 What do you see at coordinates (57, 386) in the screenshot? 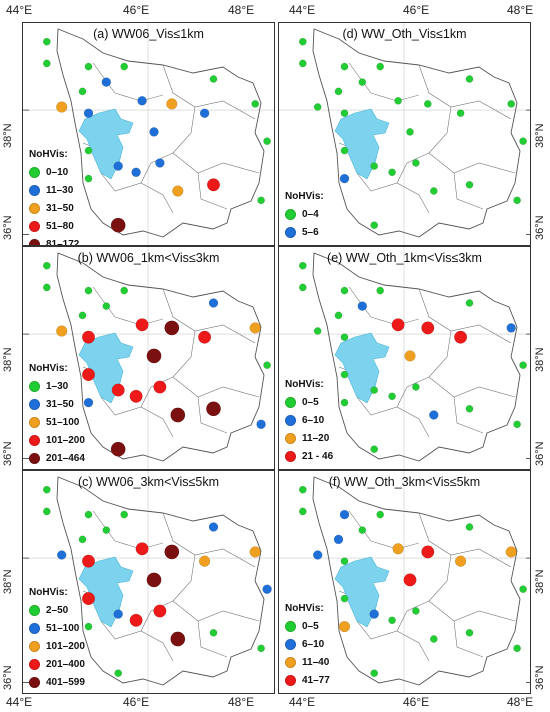
I see `legend-item: 1–30` at bounding box center [57, 386].